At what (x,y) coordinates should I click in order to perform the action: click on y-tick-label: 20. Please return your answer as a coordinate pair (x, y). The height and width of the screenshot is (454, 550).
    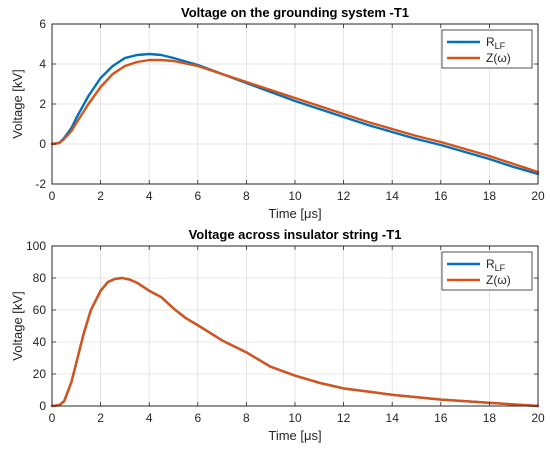
    Looking at the image, I should click on (40, 374).